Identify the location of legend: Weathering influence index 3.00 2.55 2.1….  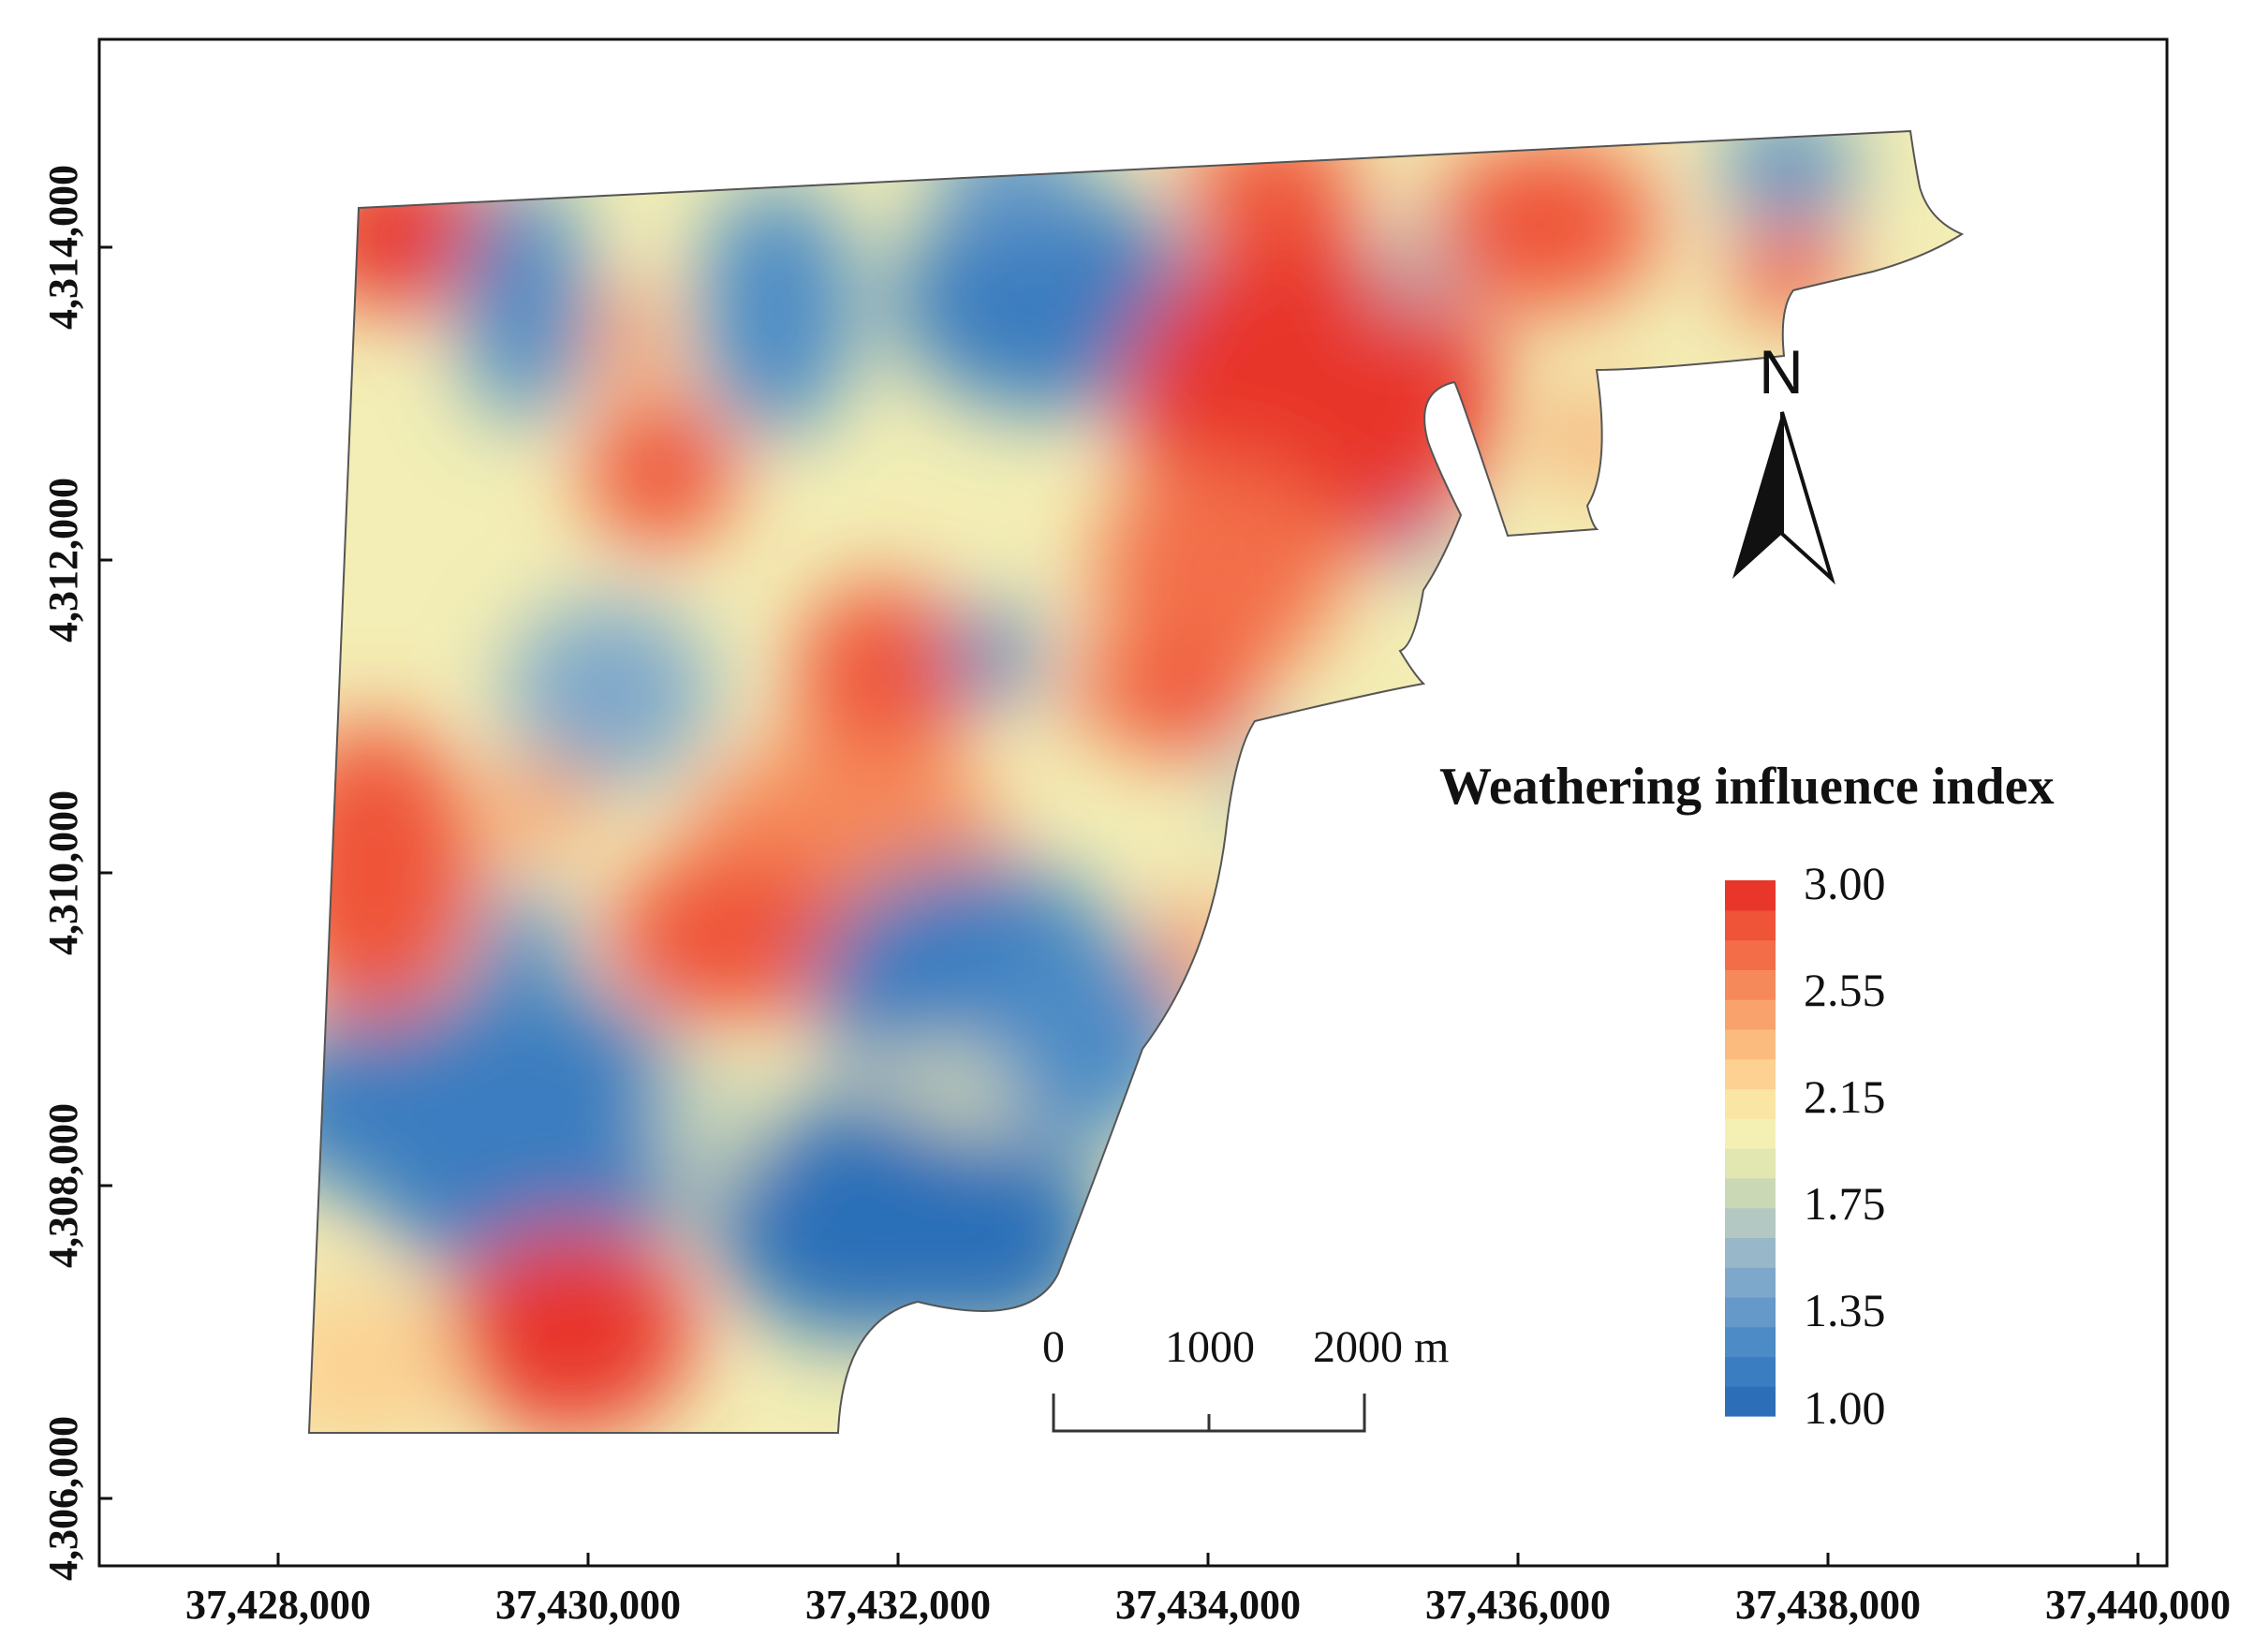
(1746, 1096).